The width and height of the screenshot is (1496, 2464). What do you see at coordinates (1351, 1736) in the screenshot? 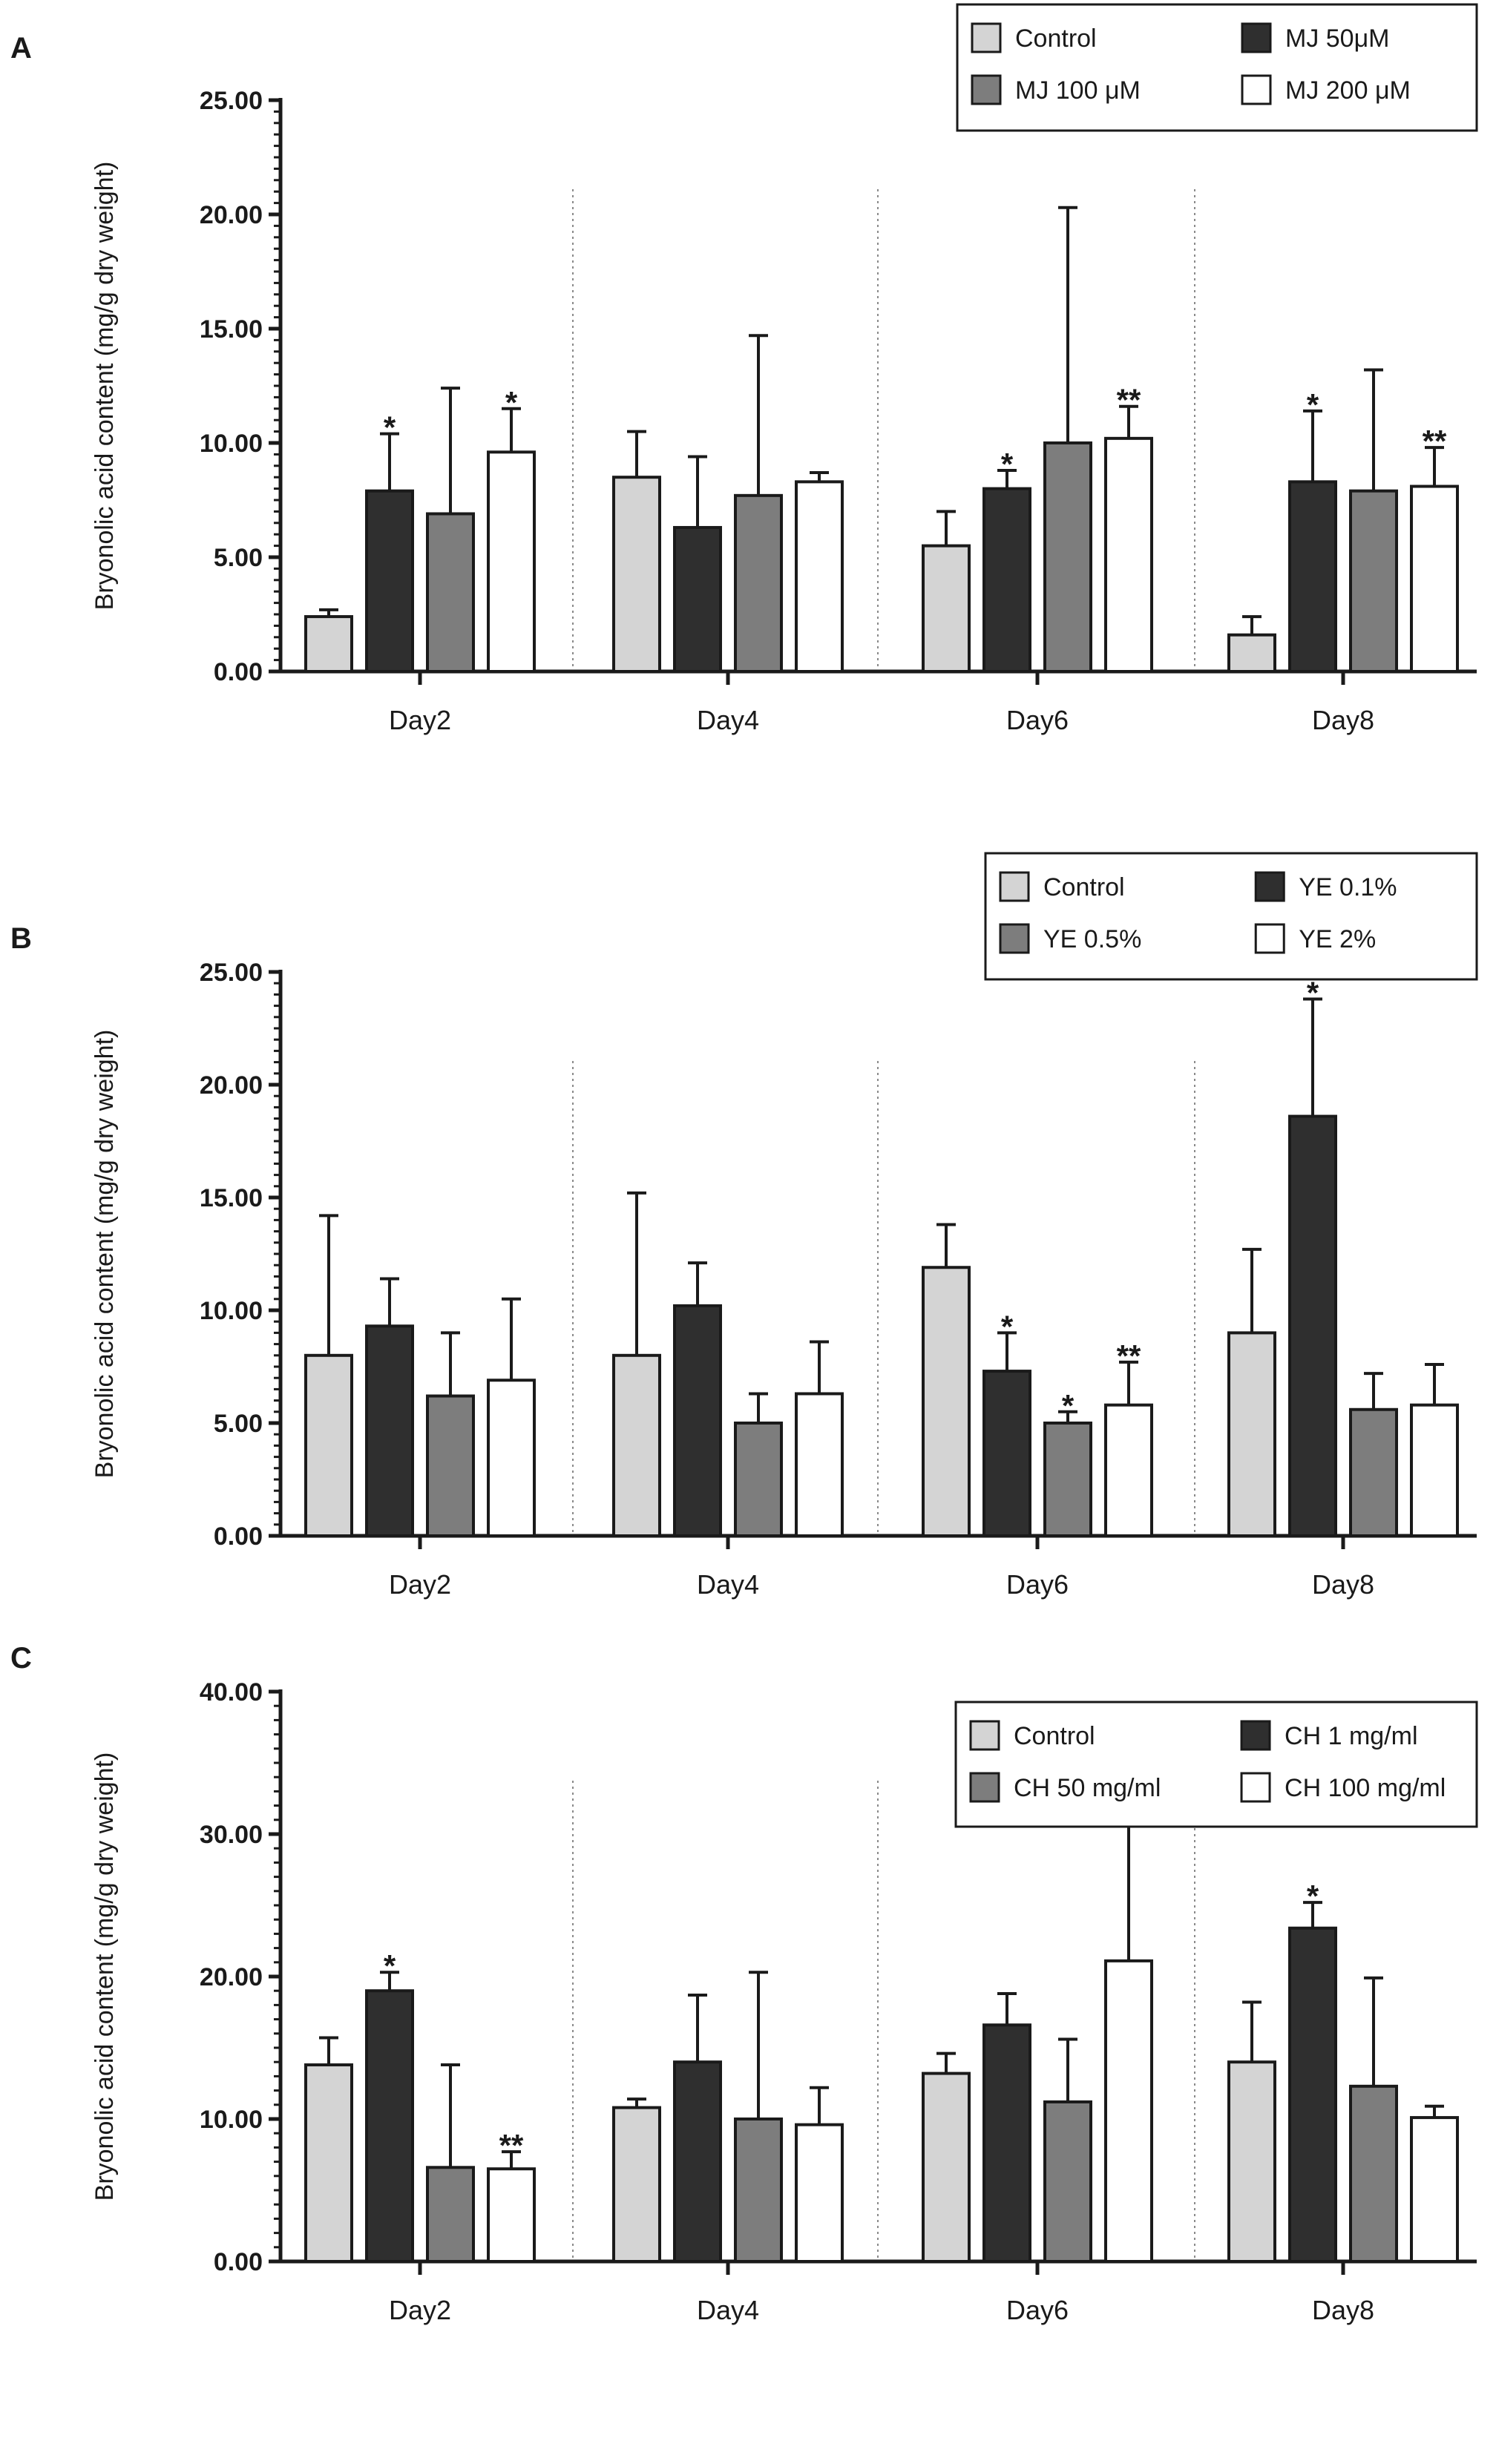
I see `legend-label: CH 1 mg/ml` at bounding box center [1351, 1736].